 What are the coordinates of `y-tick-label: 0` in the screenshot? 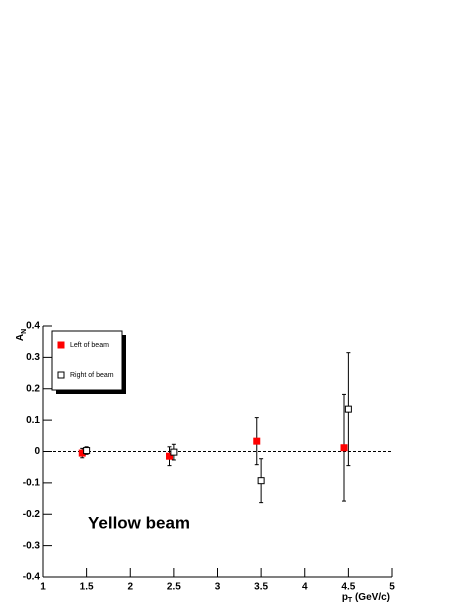 It's located at (37, 451).